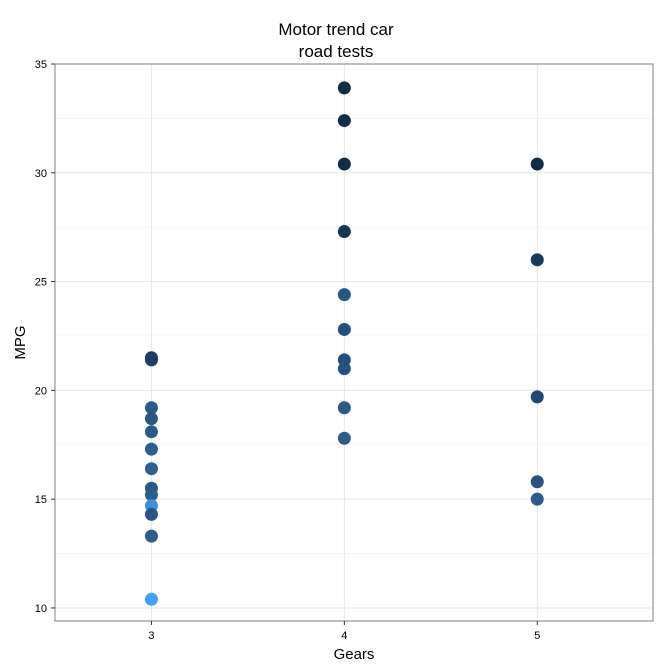  Describe the element at coordinates (41, 283) in the screenshot. I see `y-tick-label: 25` at that location.